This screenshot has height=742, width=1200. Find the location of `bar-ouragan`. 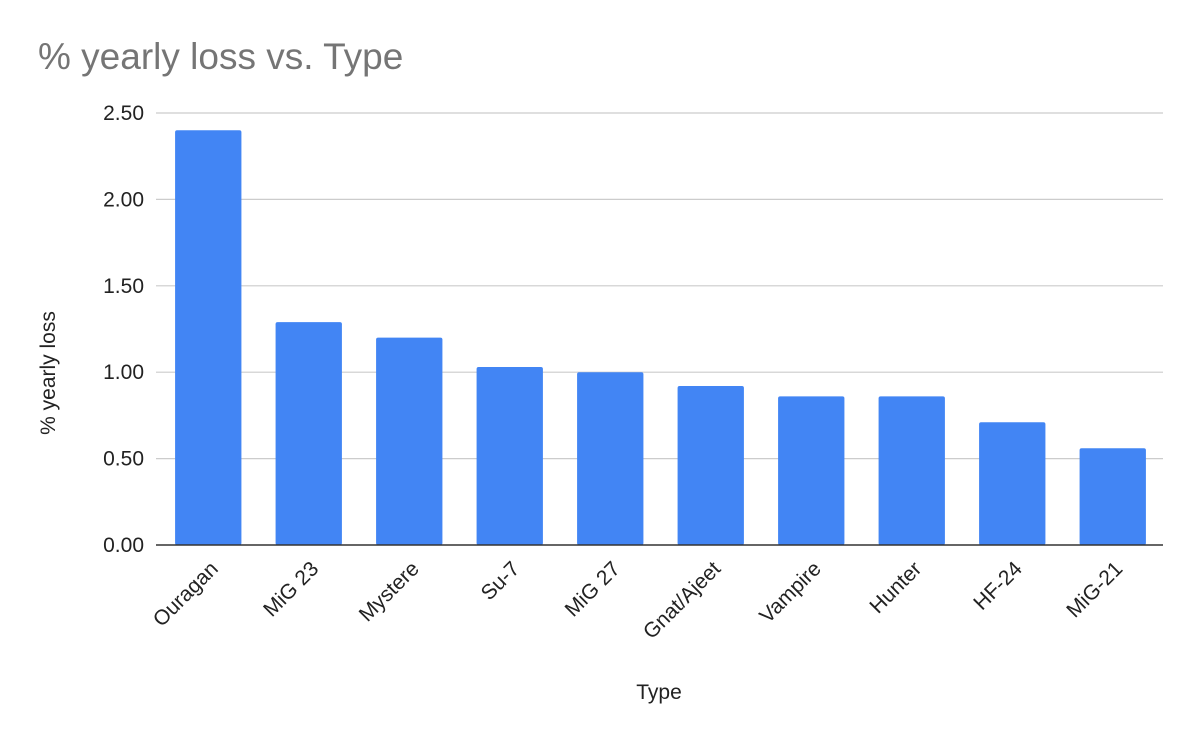

bar-ouragan is located at coordinates (208, 337).